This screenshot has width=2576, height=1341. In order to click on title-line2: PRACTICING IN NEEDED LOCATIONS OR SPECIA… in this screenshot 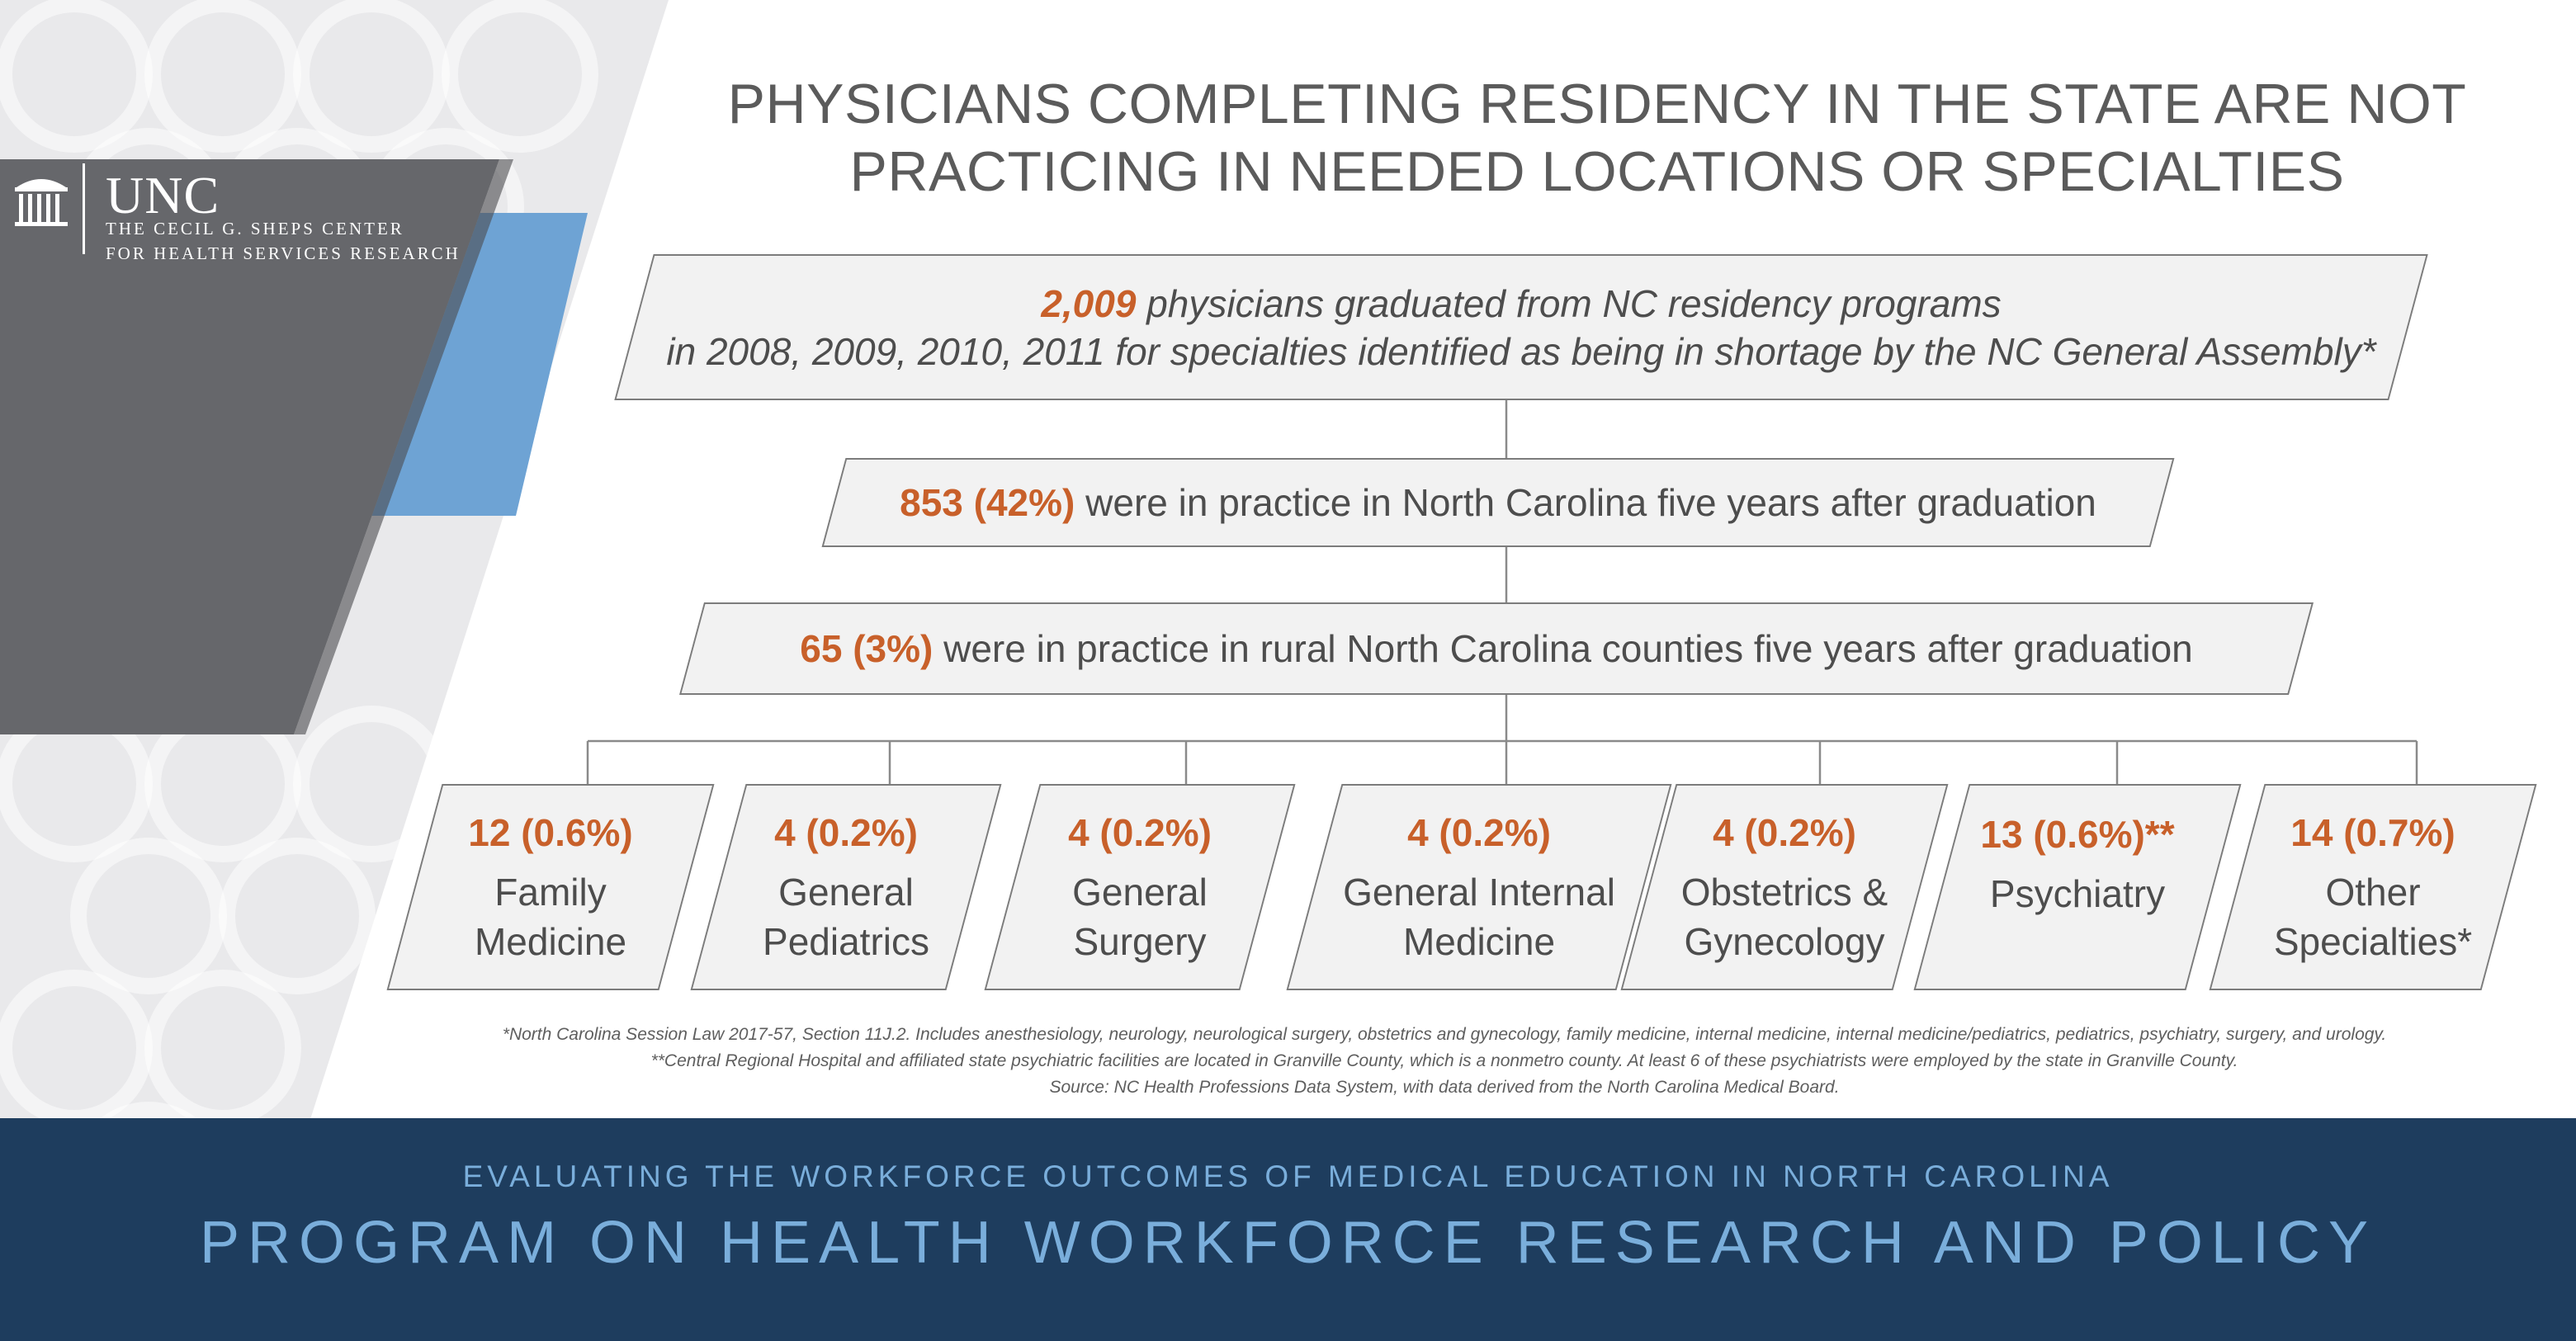, I will do `click(1597, 171)`.